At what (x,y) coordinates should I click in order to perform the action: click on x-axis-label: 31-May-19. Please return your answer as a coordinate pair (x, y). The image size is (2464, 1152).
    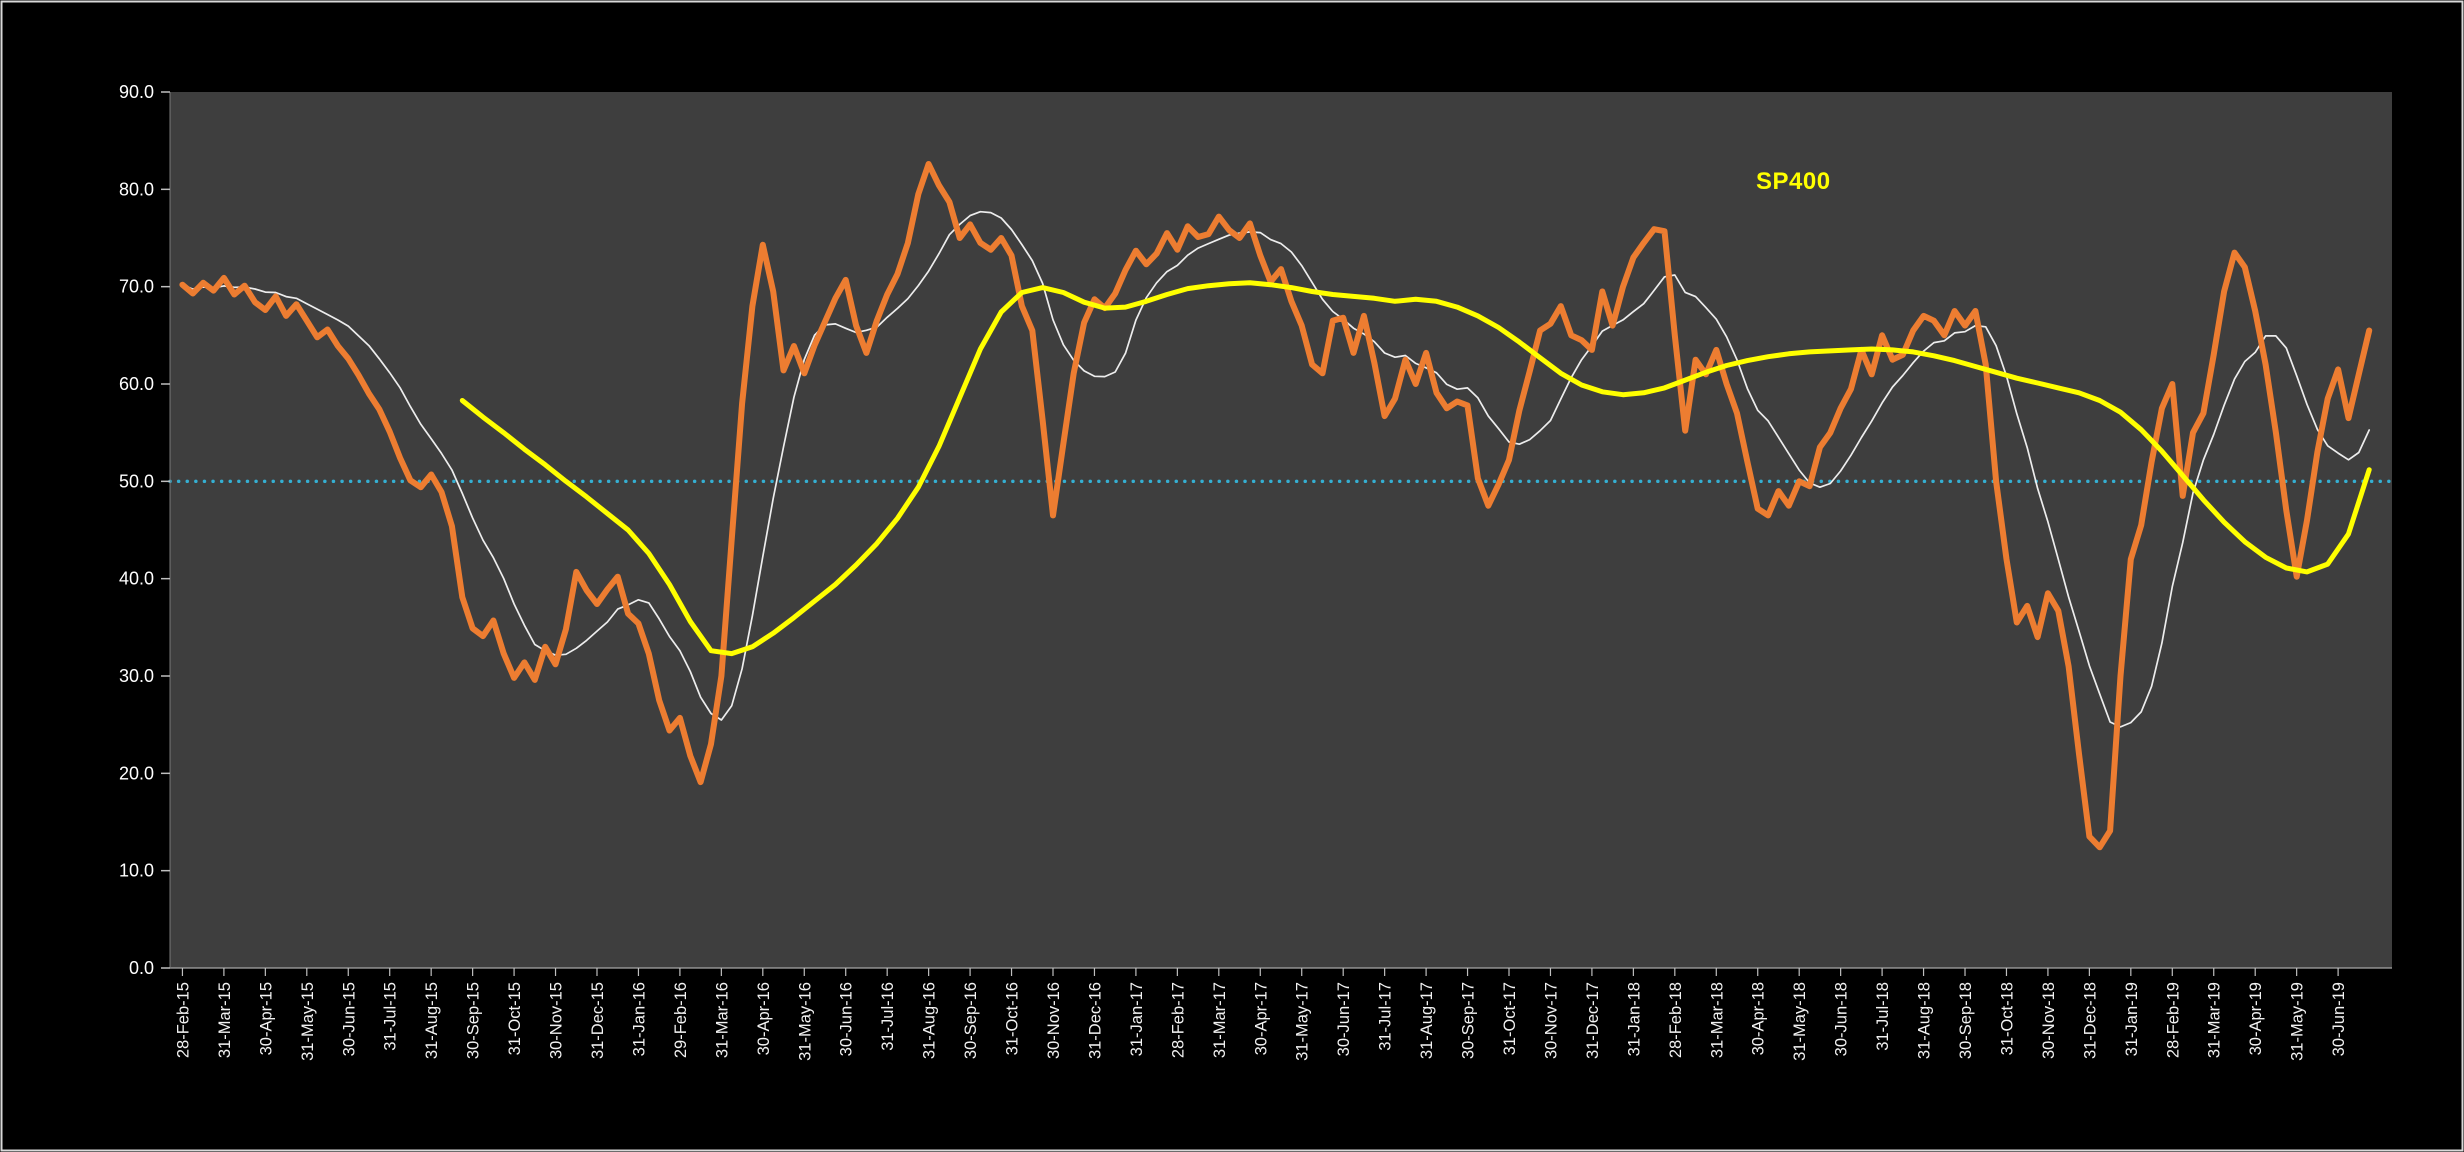
    Looking at the image, I should click on (2298, 1021).